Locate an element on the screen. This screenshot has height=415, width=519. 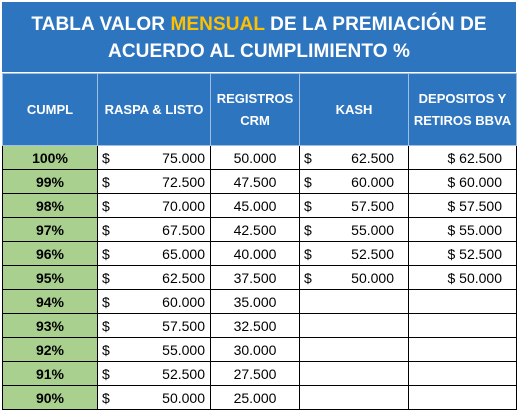
header-raspa: RASPA & LISTO is located at coordinates (154, 109).